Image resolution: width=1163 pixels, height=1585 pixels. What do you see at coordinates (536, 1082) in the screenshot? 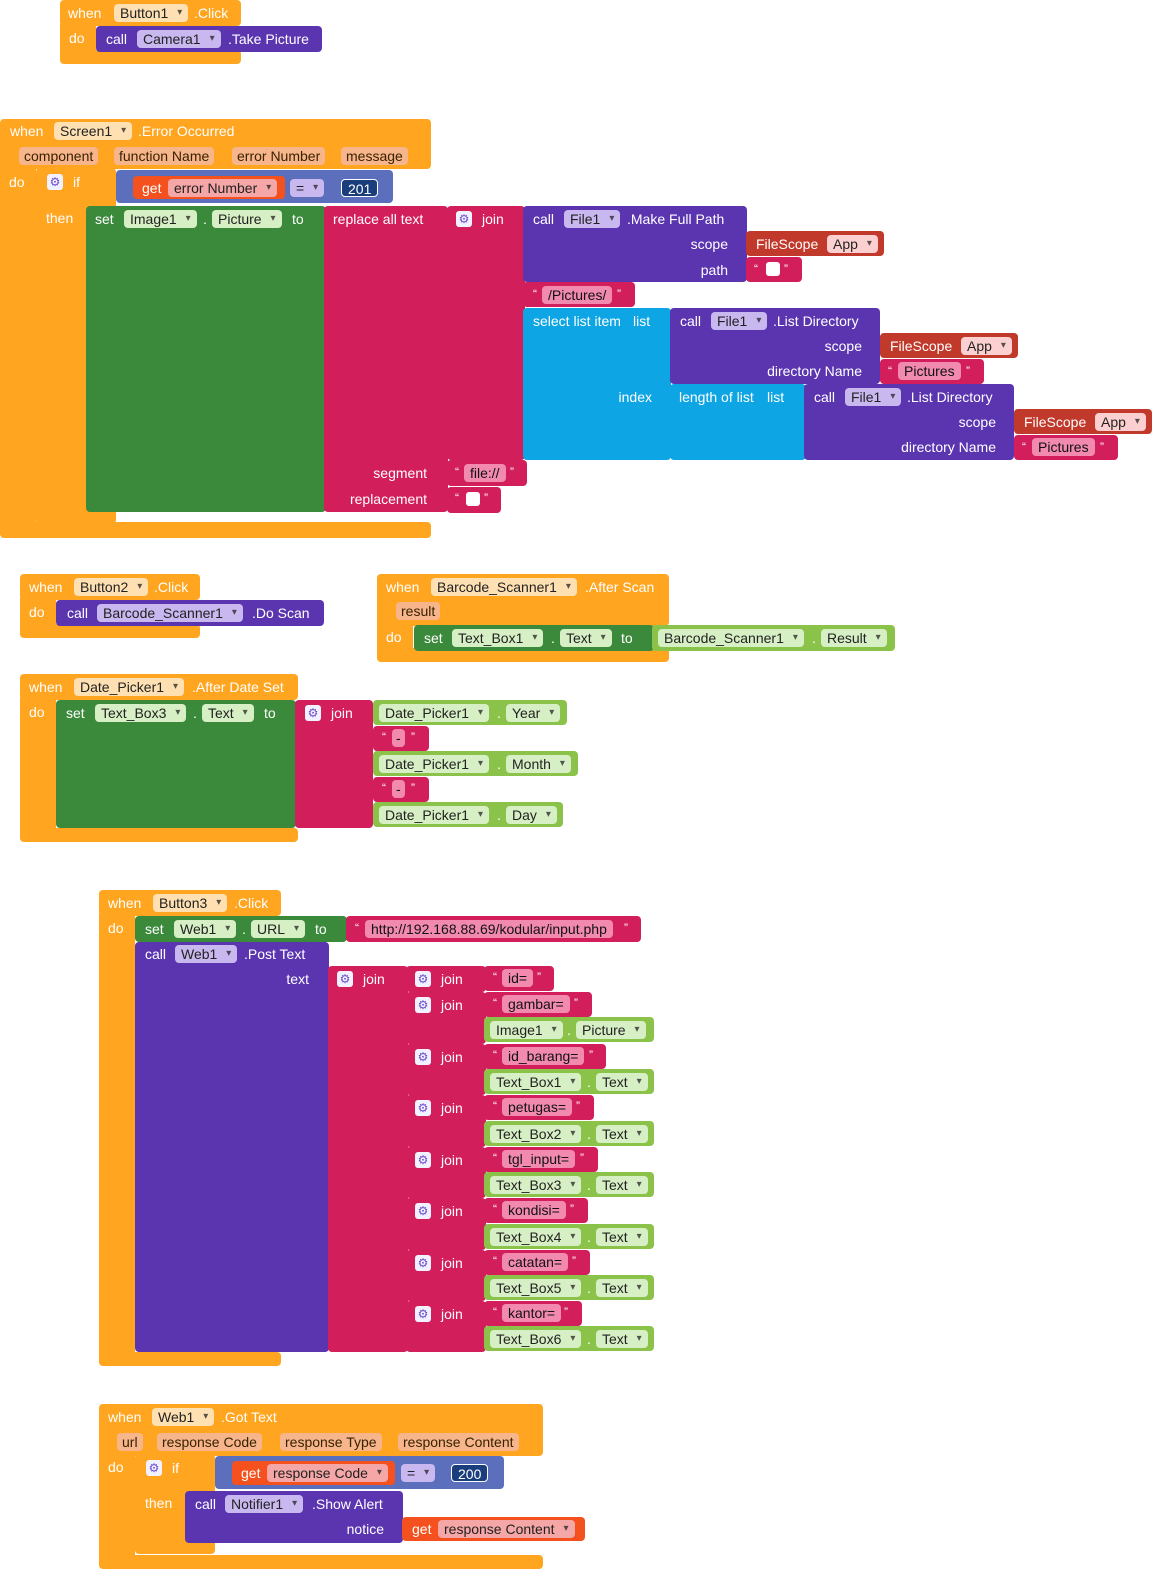
I see `component-dropdown: Text_Box1` at bounding box center [536, 1082].